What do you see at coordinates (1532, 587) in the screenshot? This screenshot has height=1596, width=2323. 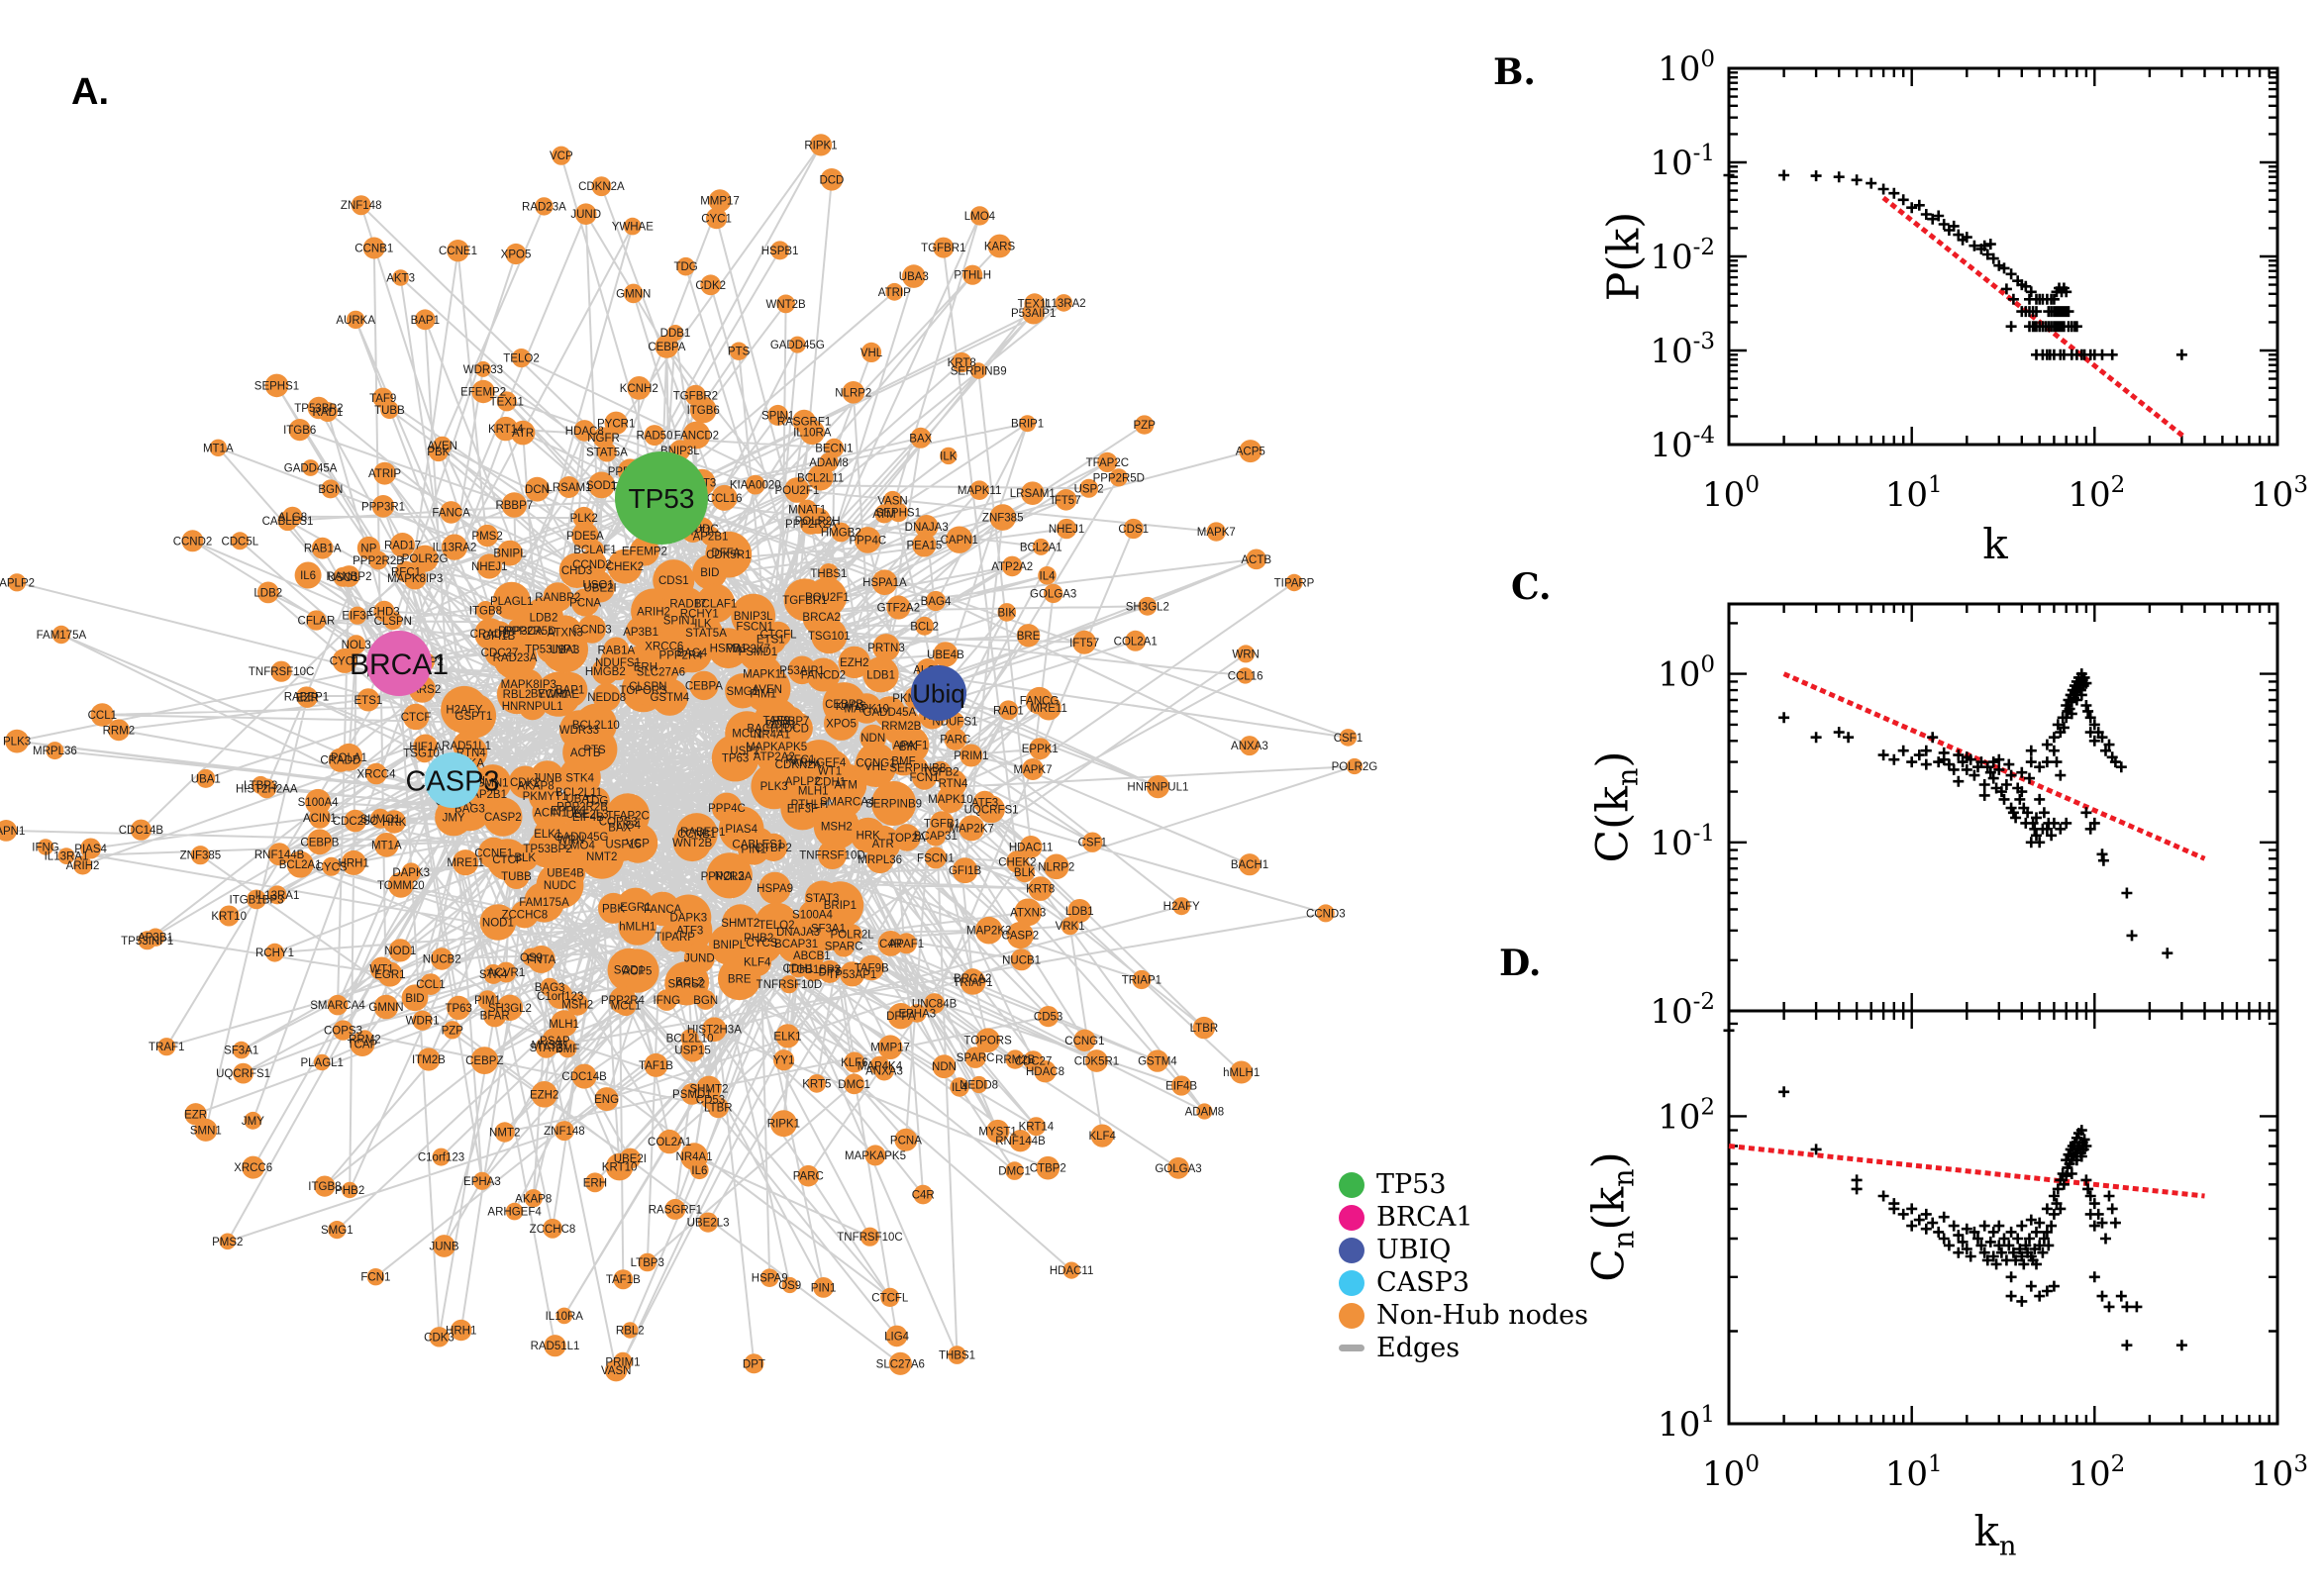 I see `panel-c-label: C.` at bounding box center [1532, 587].